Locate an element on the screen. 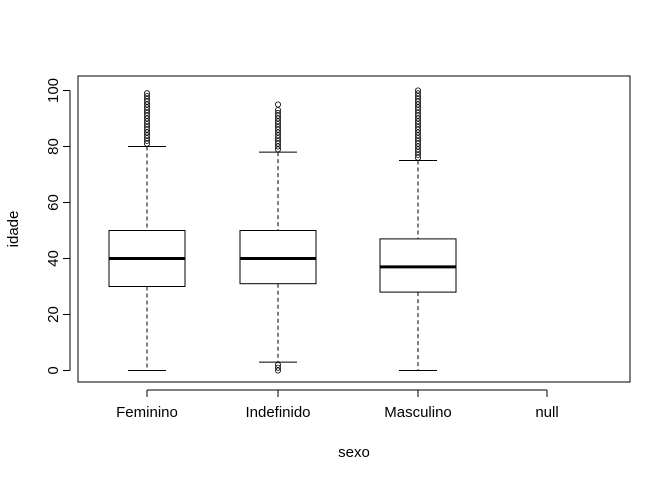 Image resolution: width=672 pixels, height=480 pixels. x-tick-label: Indefinido is located at coordinates (277, 412).